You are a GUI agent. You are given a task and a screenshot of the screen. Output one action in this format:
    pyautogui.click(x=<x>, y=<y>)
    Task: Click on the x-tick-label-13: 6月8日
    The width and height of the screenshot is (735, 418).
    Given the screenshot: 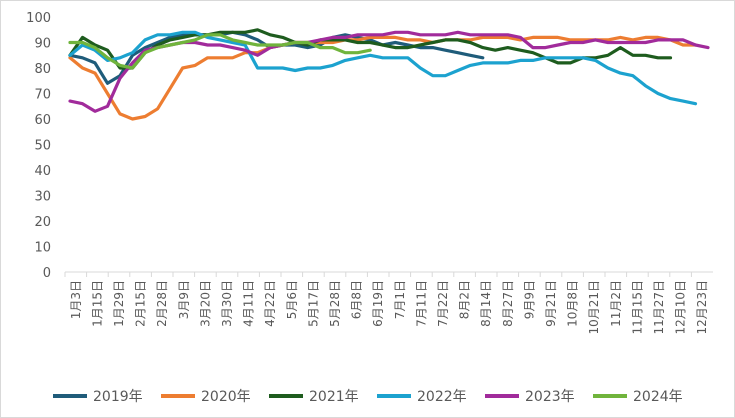 What is the action you would take?
    pyautogui.click(x=357, y=299)
    